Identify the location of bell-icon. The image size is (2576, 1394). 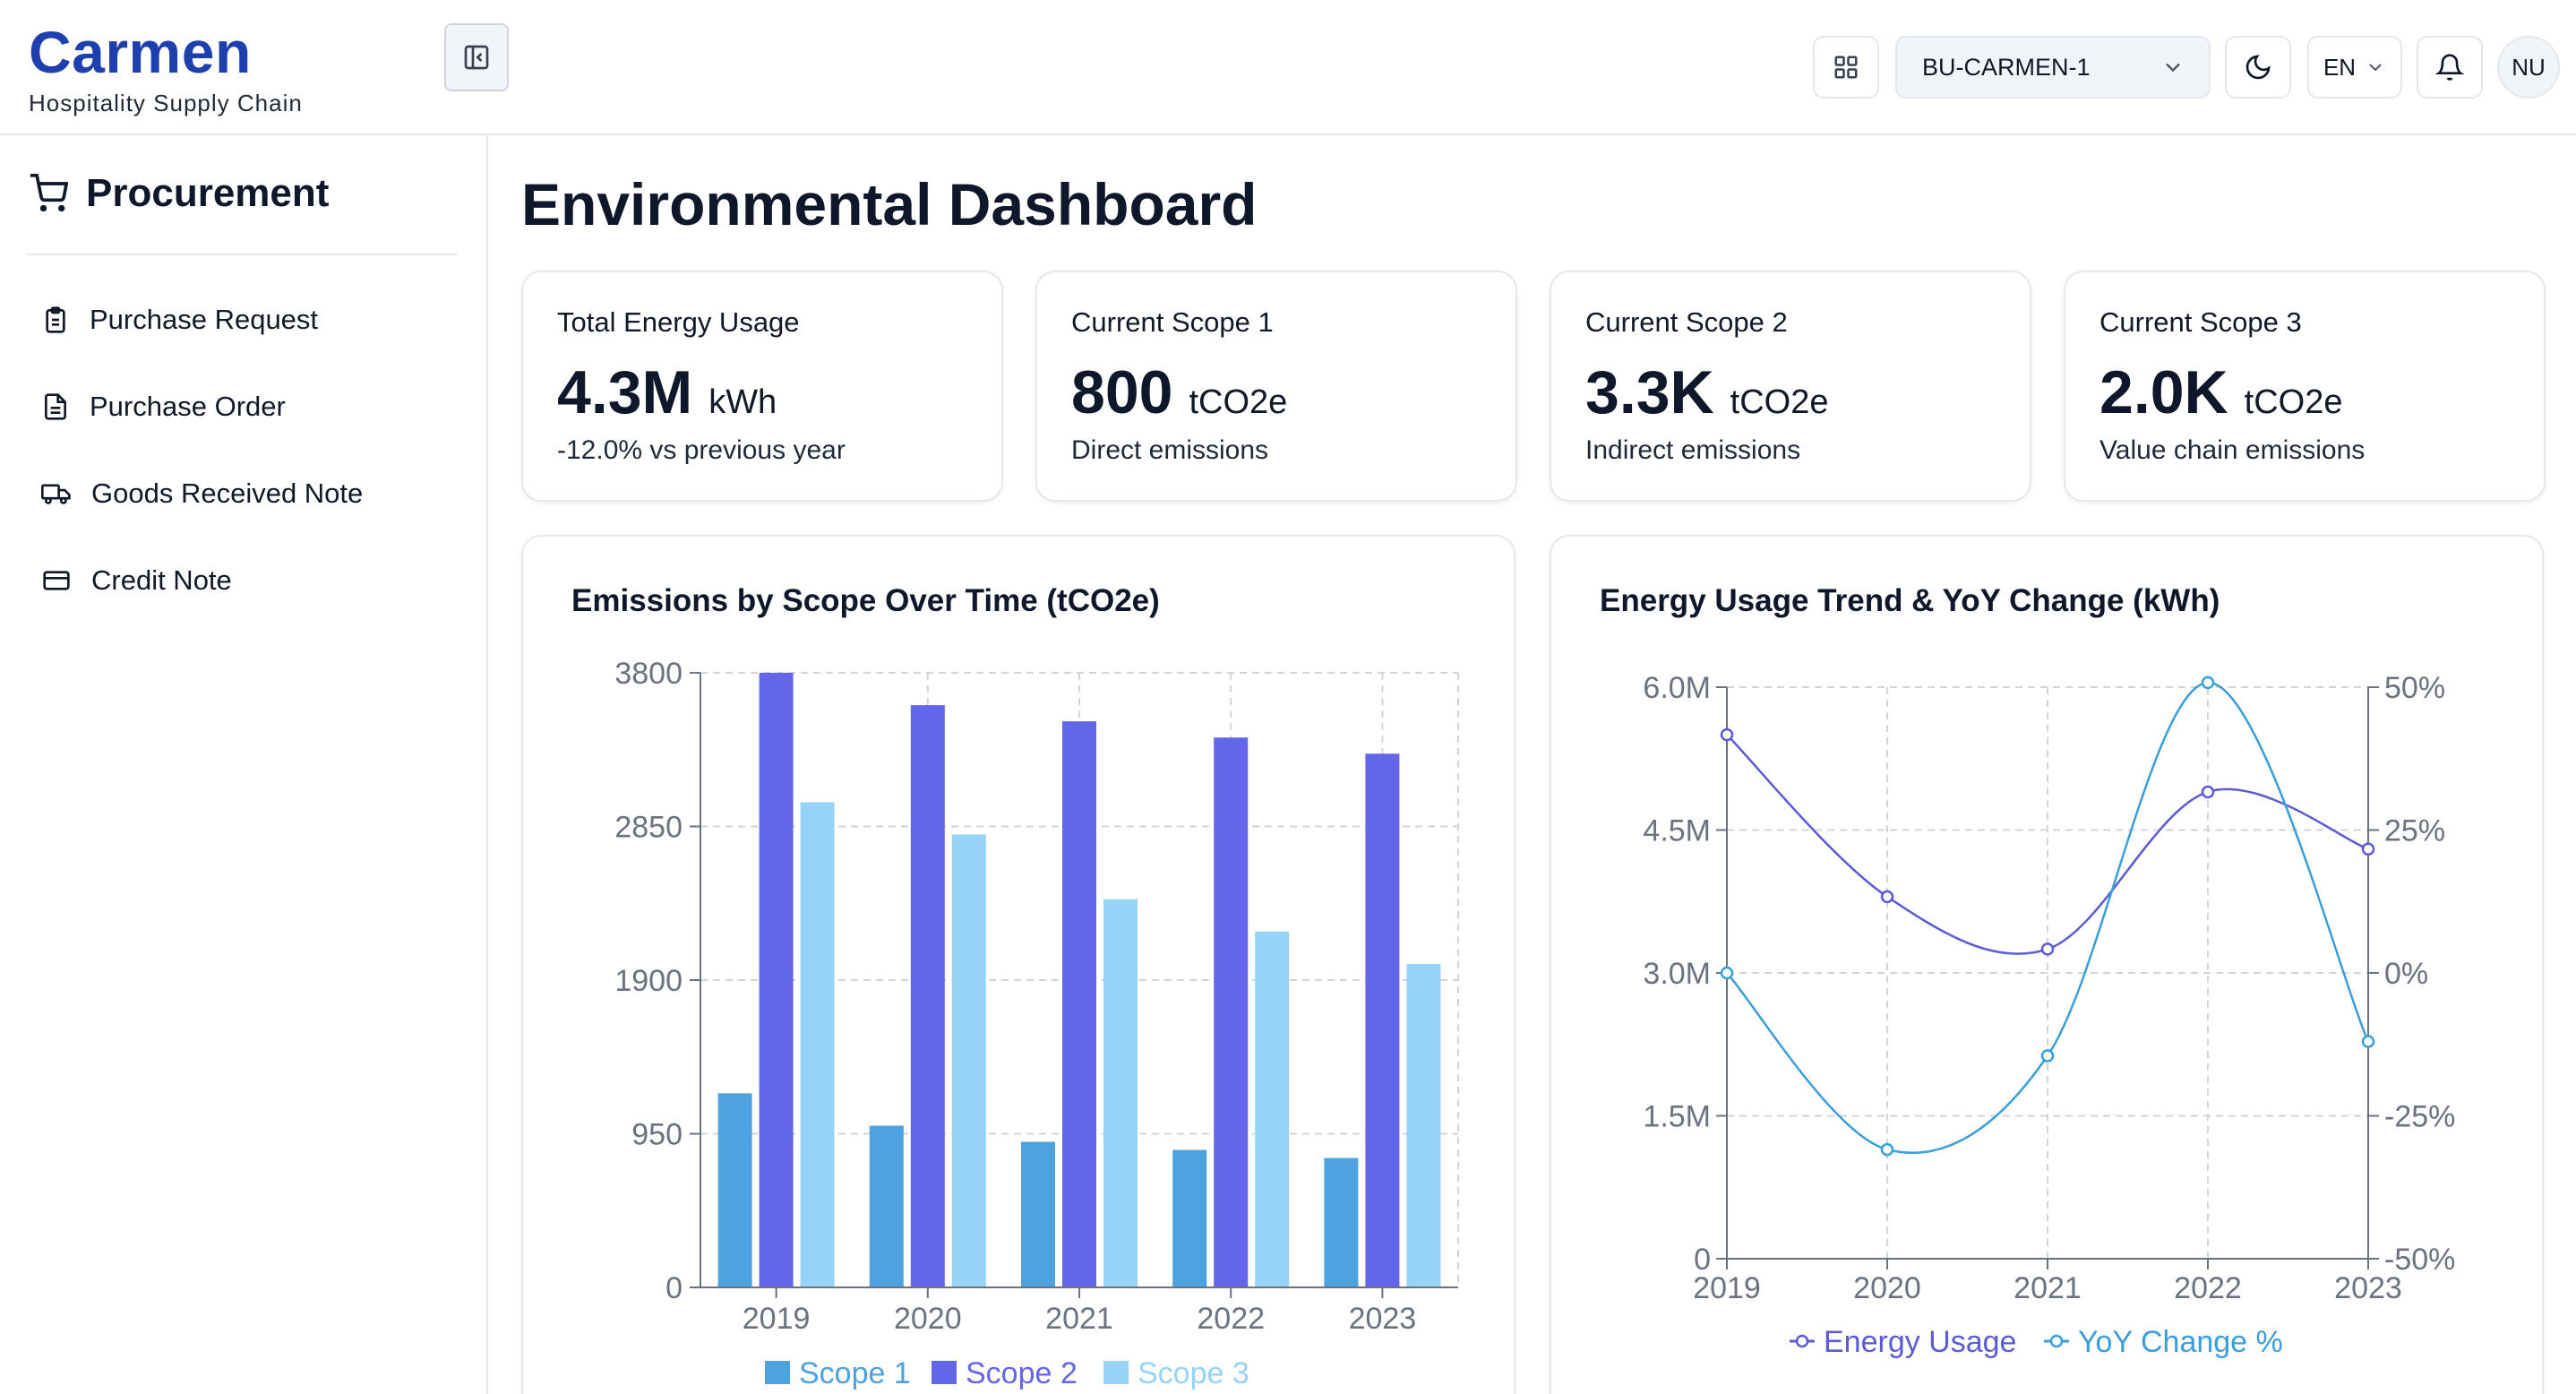
(2449, 67).